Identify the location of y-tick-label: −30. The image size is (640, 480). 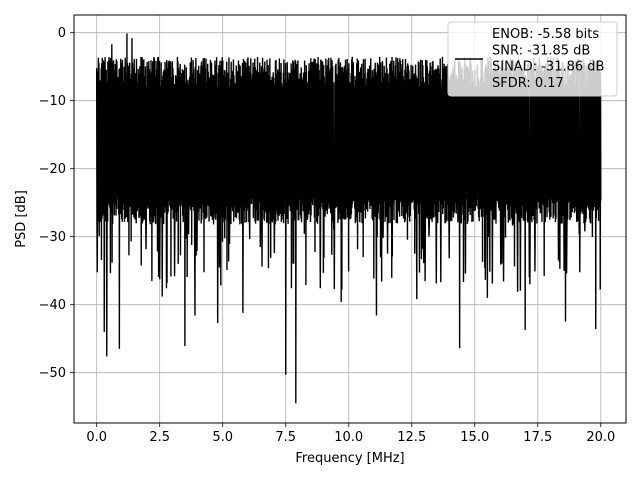
(52, 237).